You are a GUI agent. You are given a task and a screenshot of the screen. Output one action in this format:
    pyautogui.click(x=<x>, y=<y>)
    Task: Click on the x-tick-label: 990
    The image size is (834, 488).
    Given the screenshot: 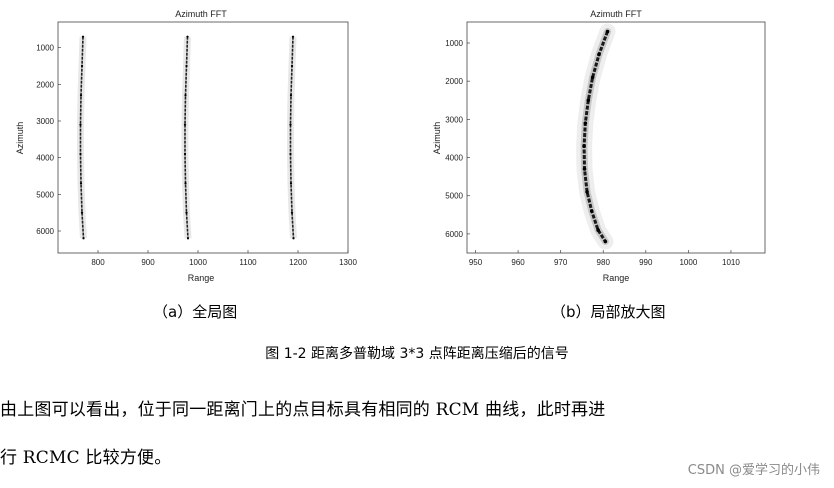 What is the action you would take?
    pyautogui.click(x=646, y=262)
    